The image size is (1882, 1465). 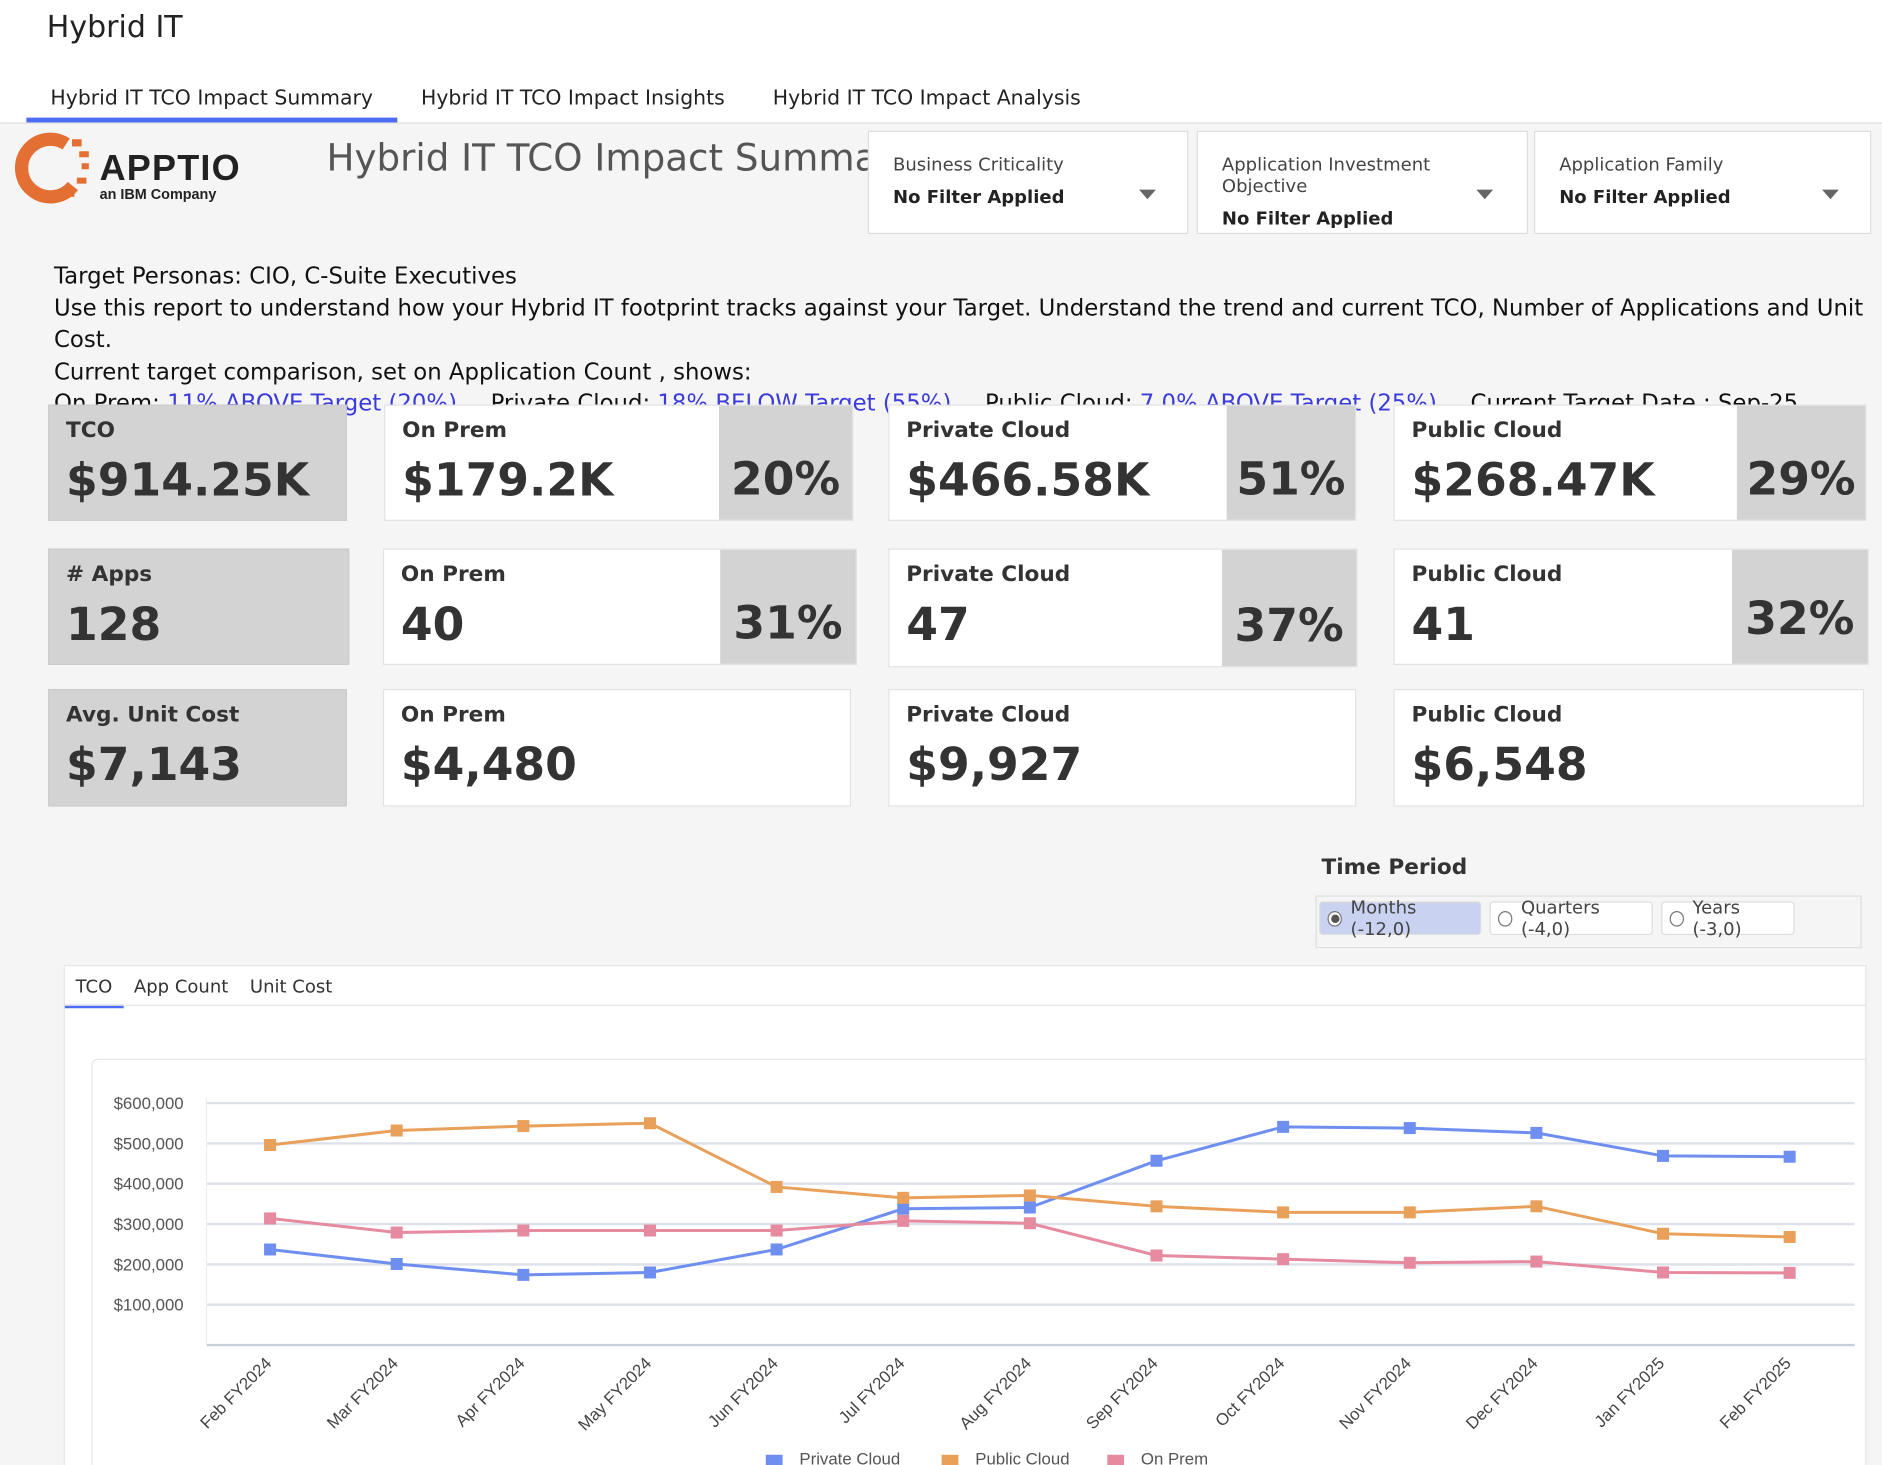 What do you see at coordinates (1717, 918) in the screenshot?
I see `radio-label: Years (-3,0)` at bounding box center [1717, 918].